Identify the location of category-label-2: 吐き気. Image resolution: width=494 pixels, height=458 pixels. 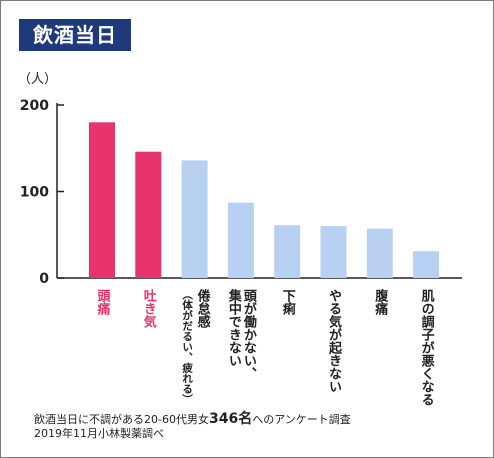
(149, 308).